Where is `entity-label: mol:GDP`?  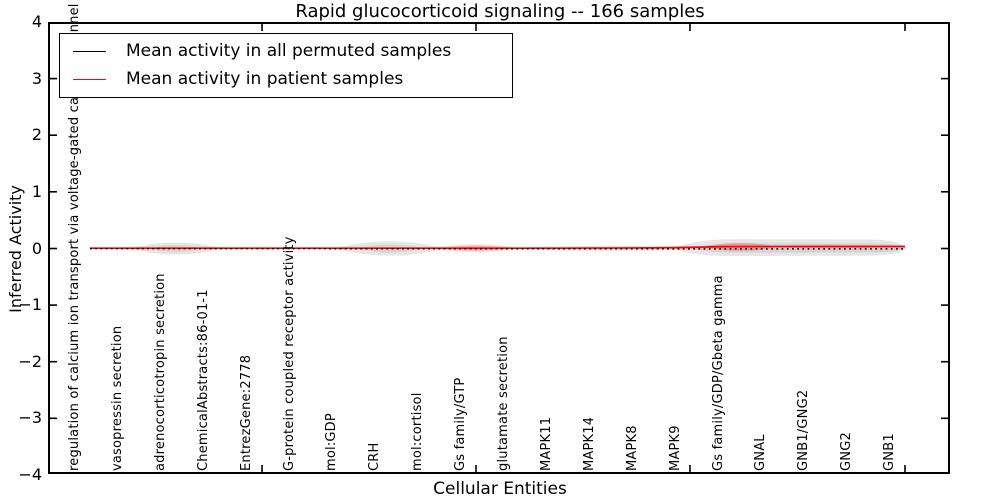
entity-label: mol:GDP is located at coordinates (332, 442).